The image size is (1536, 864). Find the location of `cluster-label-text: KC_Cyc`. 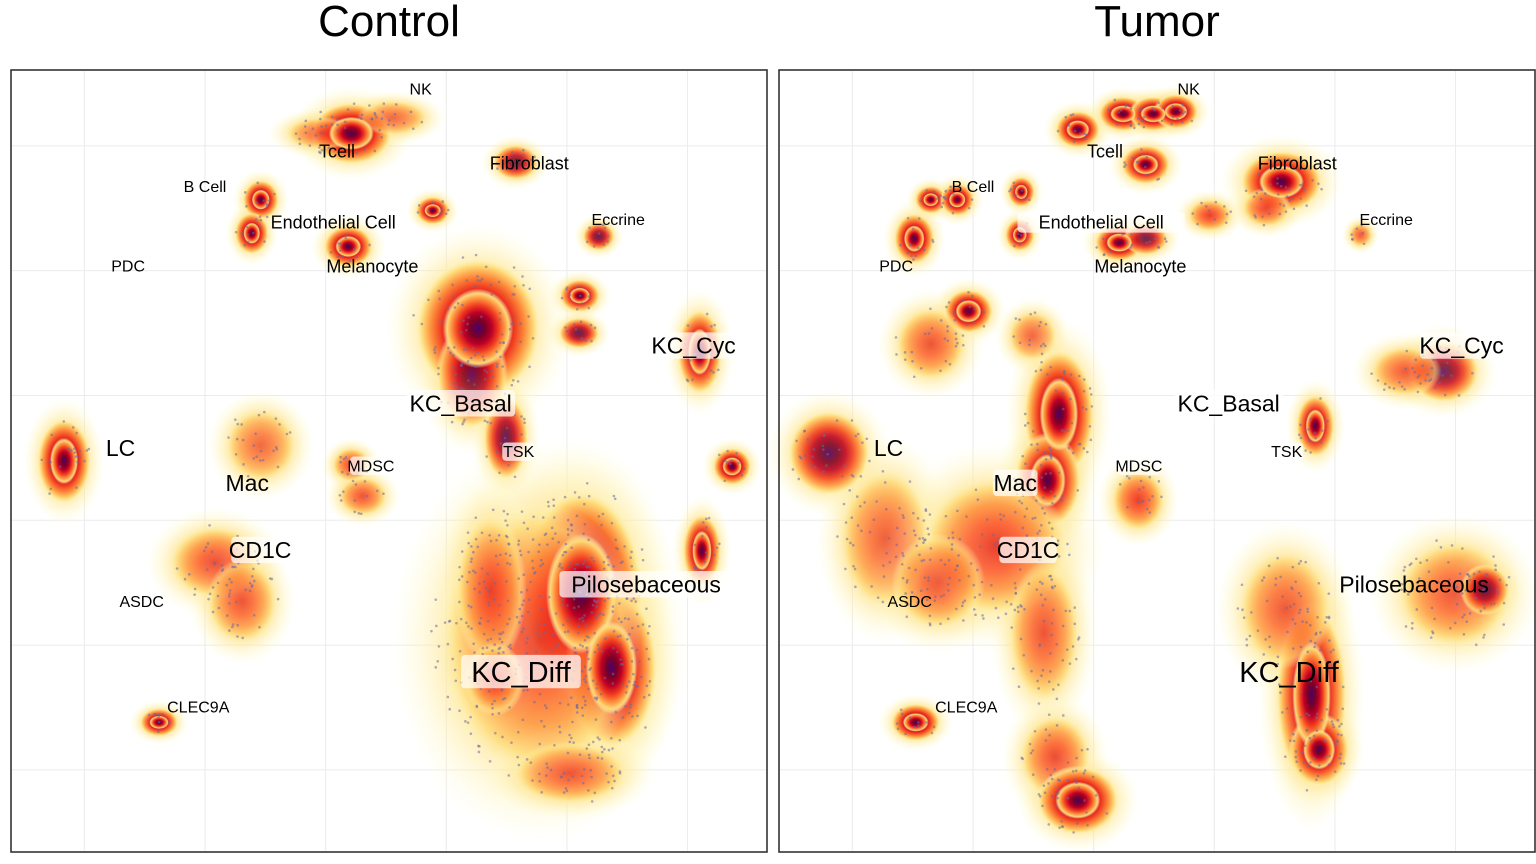

cluster-label-text: KC_Cyc is located at coordinates (693, 346).